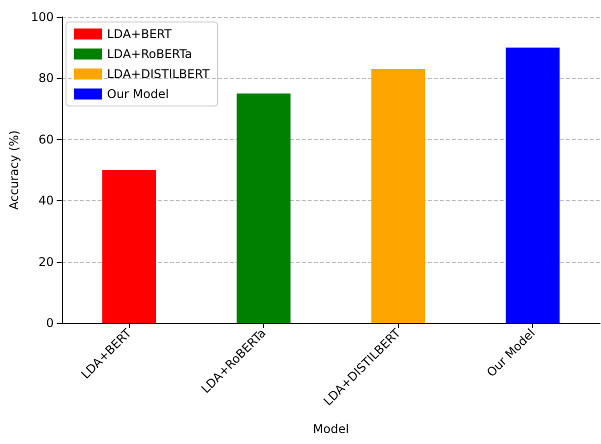 The image size is (601, 444). I want to click on y-tick-label: 20, so click(46, 261).